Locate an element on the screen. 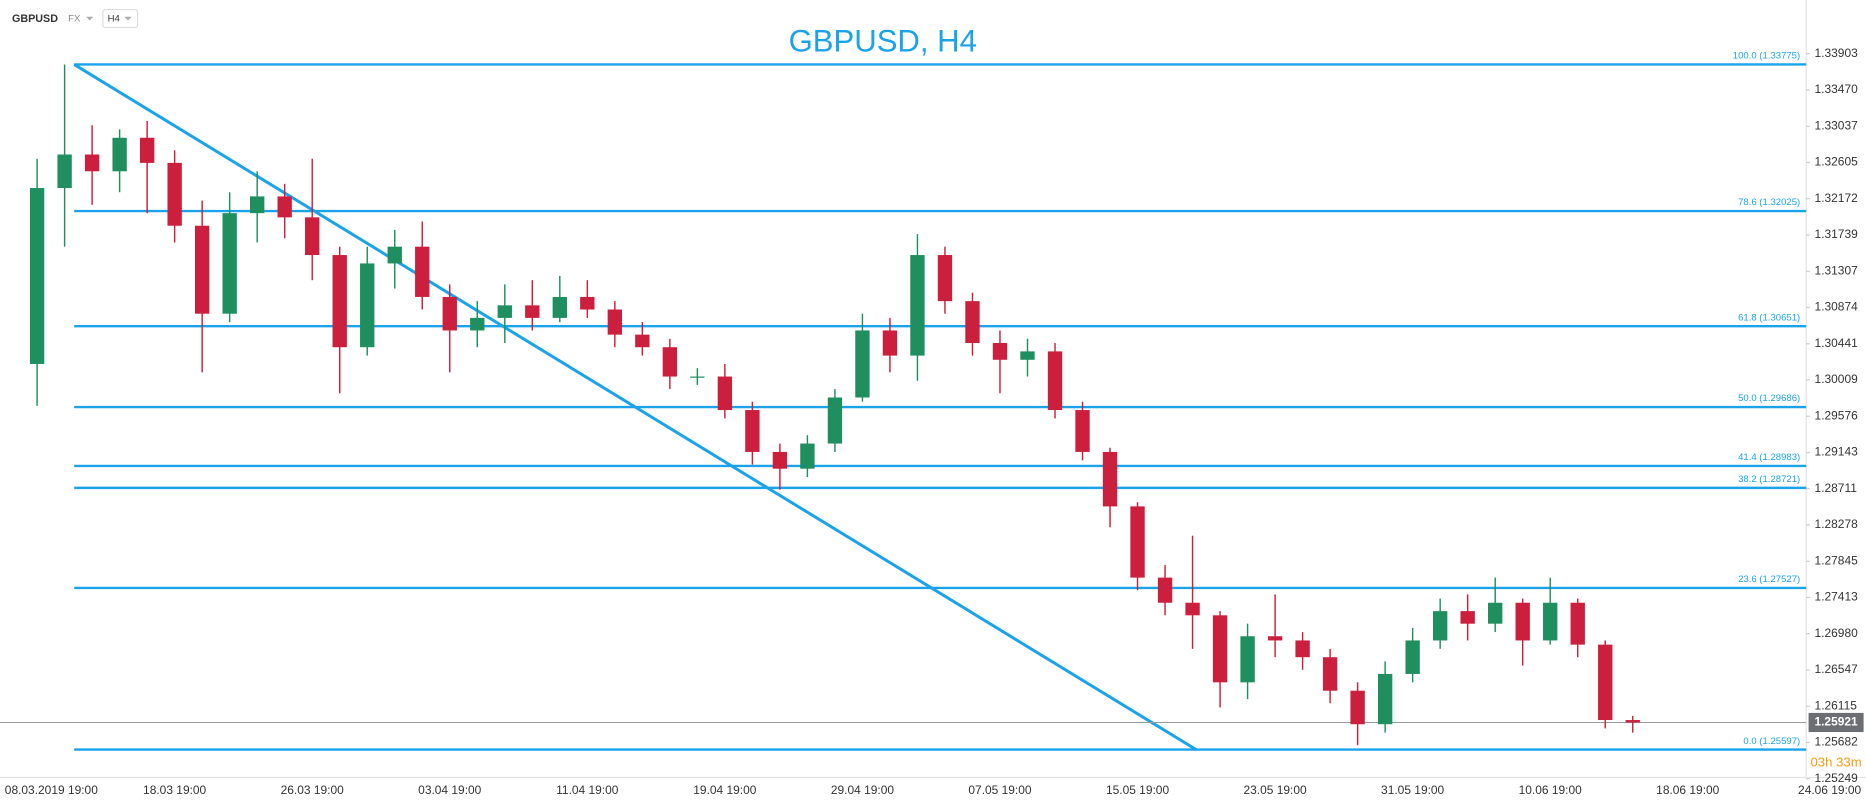 The image size is (1866, 805). x-tick-label: 19.04 19:00 is located at coordinates (724, 790).